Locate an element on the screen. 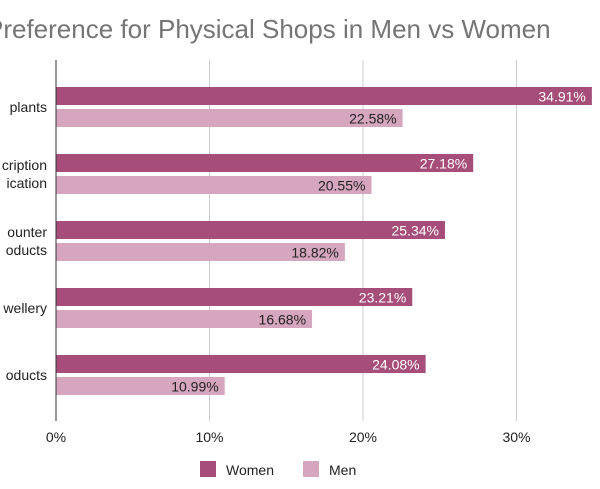  data-label: 20.55% is located at coordinates (341, 186).